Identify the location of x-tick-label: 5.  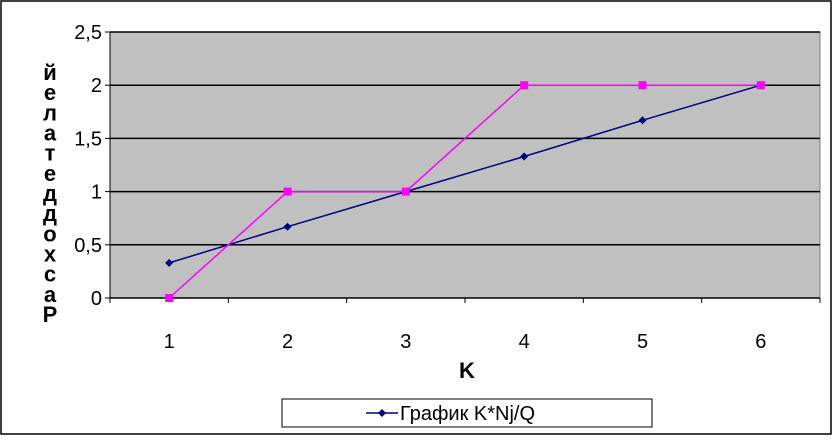
(642, 342).